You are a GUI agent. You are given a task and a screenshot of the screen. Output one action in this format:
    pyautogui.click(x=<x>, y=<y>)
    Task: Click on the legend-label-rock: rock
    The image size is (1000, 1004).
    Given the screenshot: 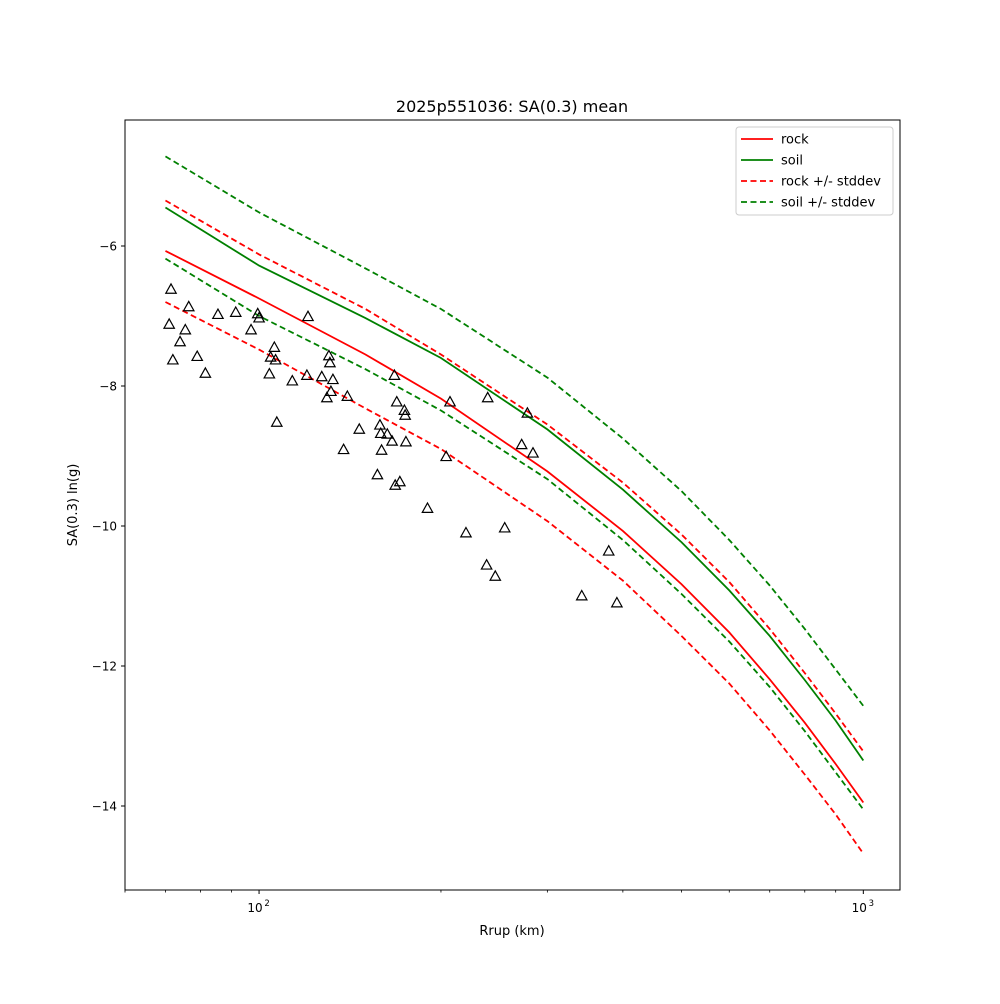 What is the action you would take?
    pyautogui.click(x=795, y=140)
    